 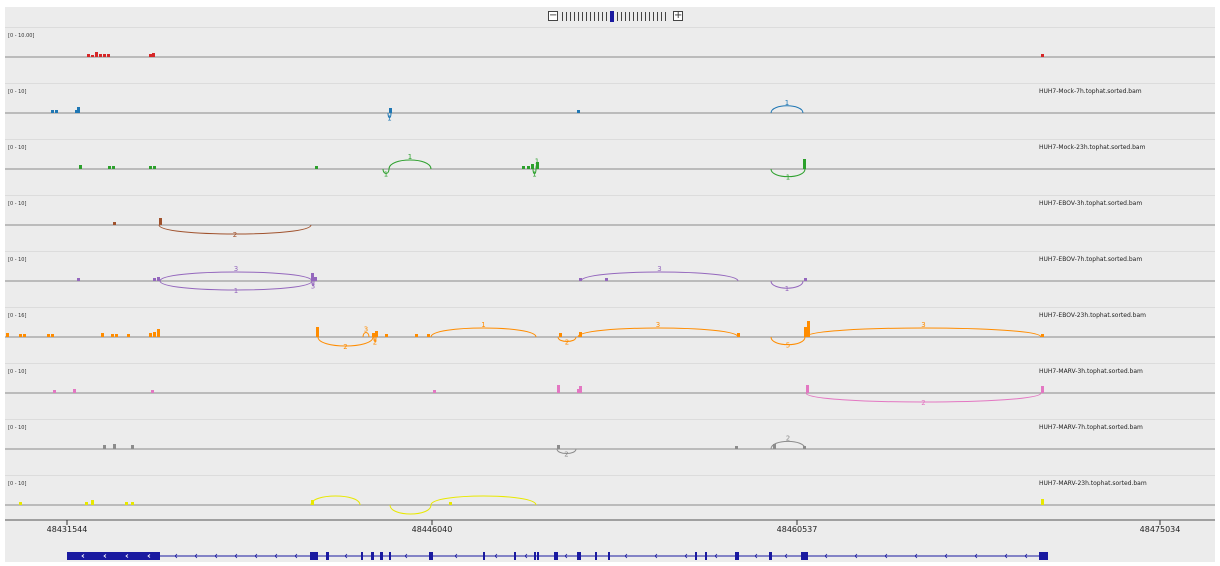 I want to click on track-name: HUH7-MARV-23h.tophat.sorted.bam, so click(x=1093, y=483).